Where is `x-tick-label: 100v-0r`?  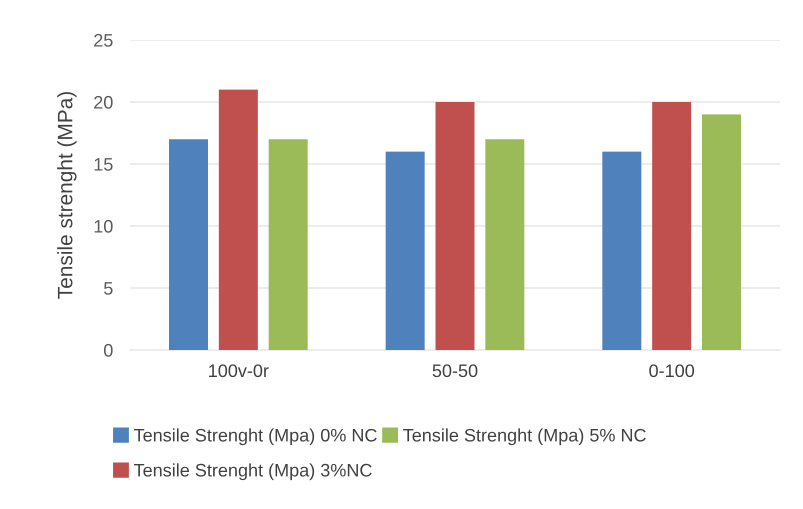 x-tick-label: 100v-0r is located at coordinates (239, 371).